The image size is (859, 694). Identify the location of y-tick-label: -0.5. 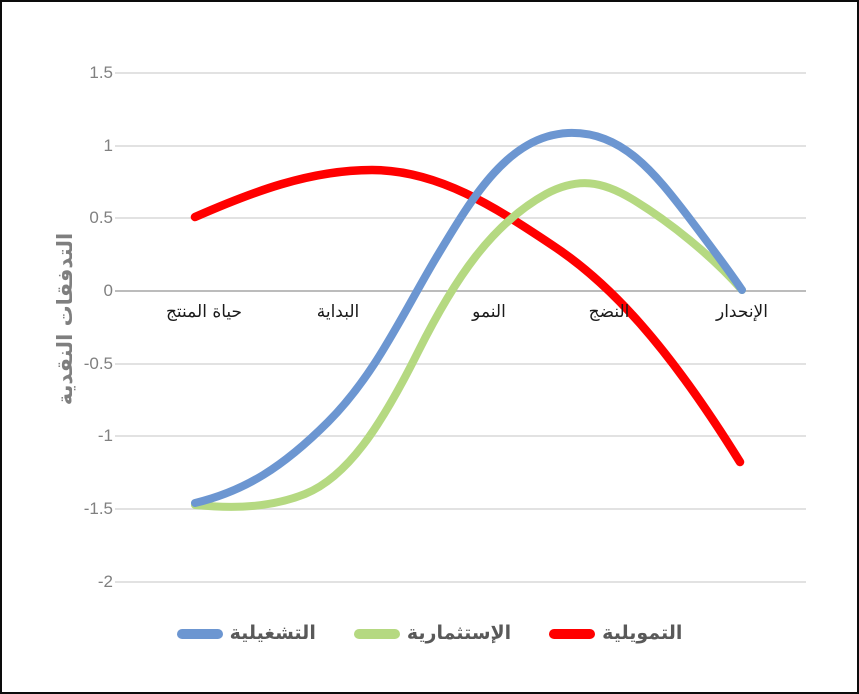
(98, 363).